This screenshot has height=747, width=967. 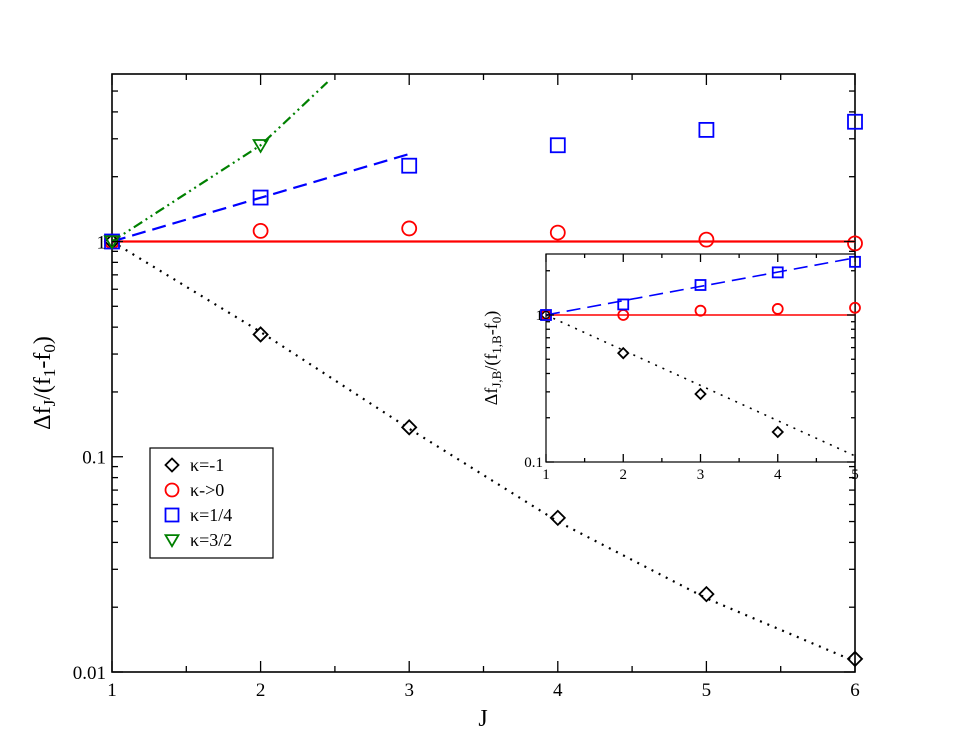 I want to click on legend: κ=-1 κ->0 κ=1/4 κ=3/2, so click(x=211, y=503).